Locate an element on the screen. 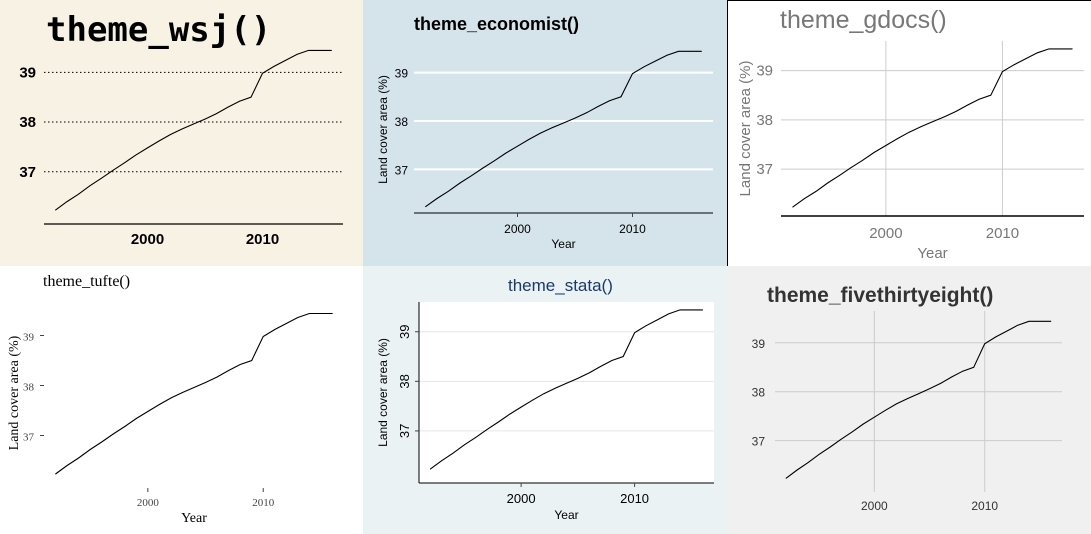  chart-title: theme_stata() is located at coordinates (560, 285).